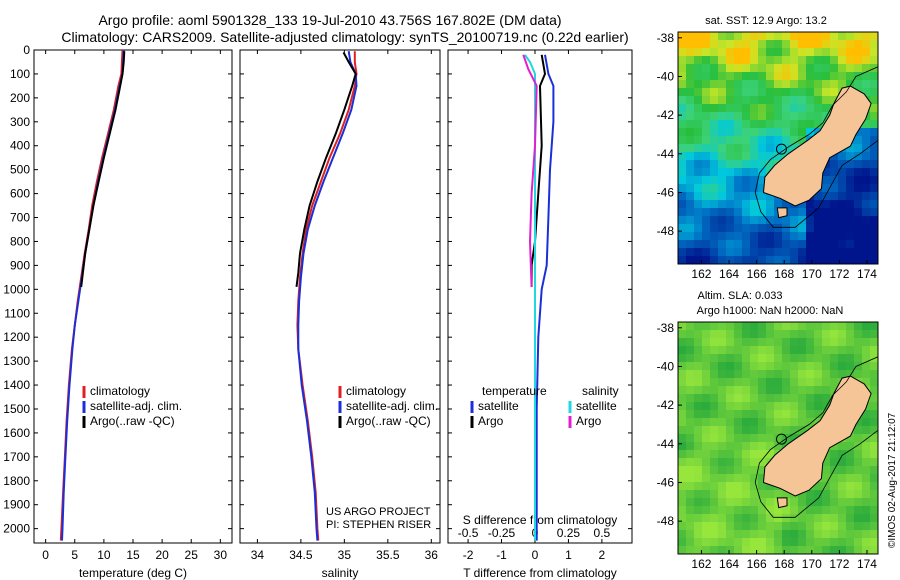 This screenshot has height=580, width=900. Describe the element at coordinates (600, 391) in the screenshot. I see `legend-title-salinity: salinity` at that location.